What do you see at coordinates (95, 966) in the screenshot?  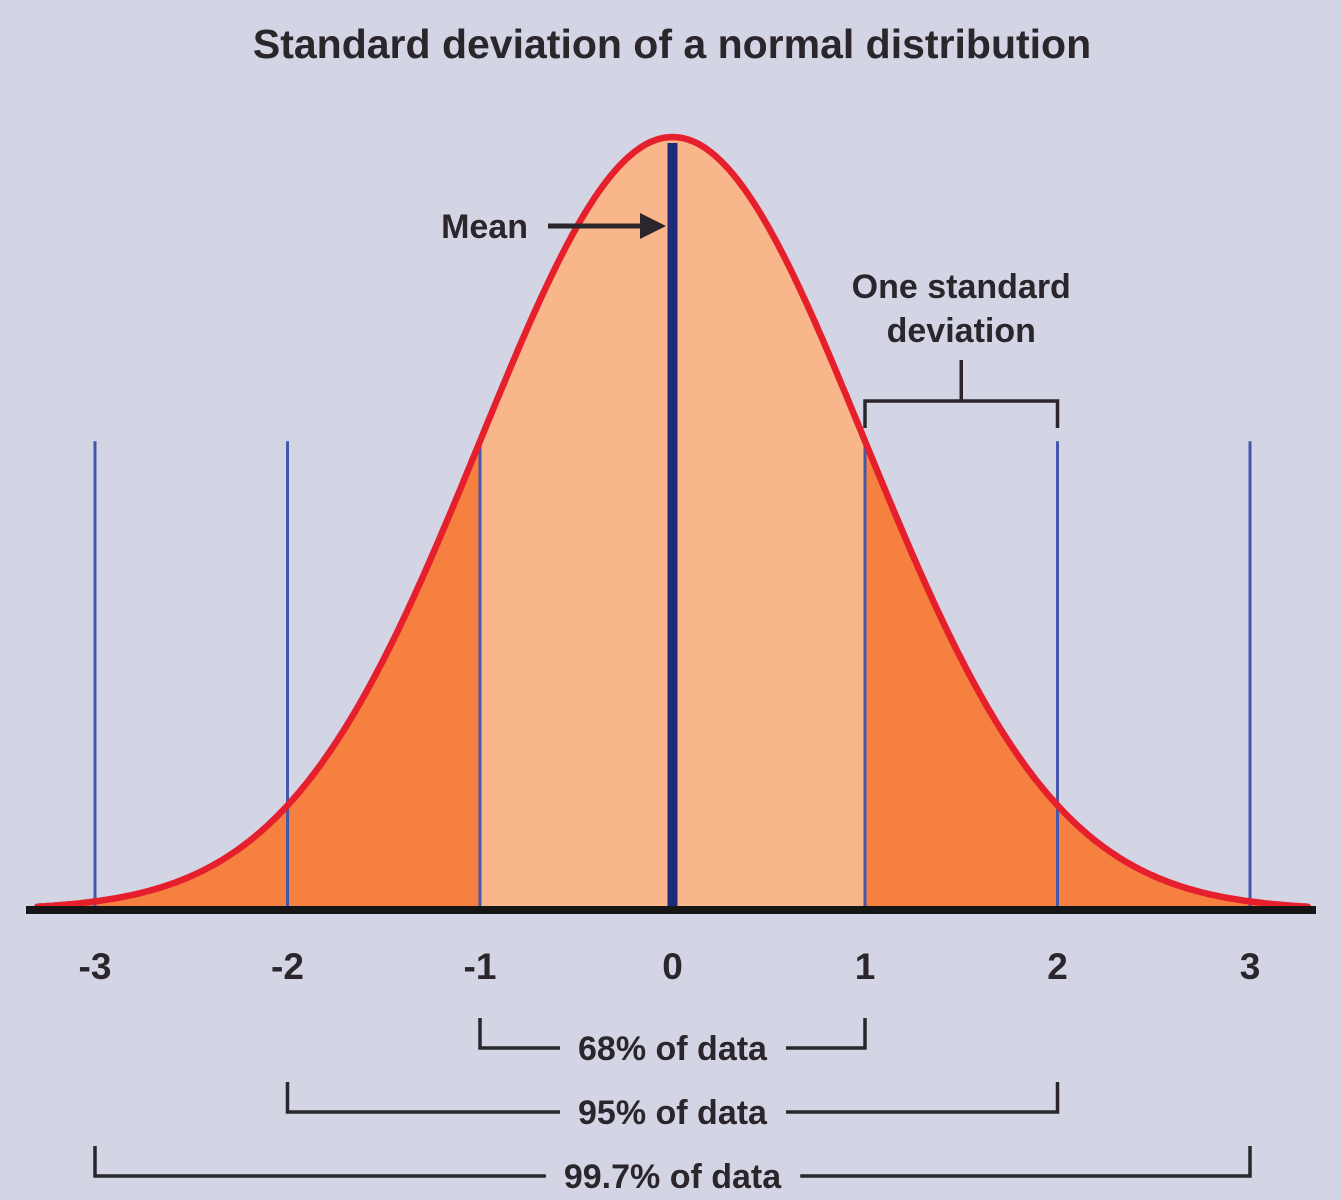 I see `x-tick-label: -3` at bounding box center [95, 966].